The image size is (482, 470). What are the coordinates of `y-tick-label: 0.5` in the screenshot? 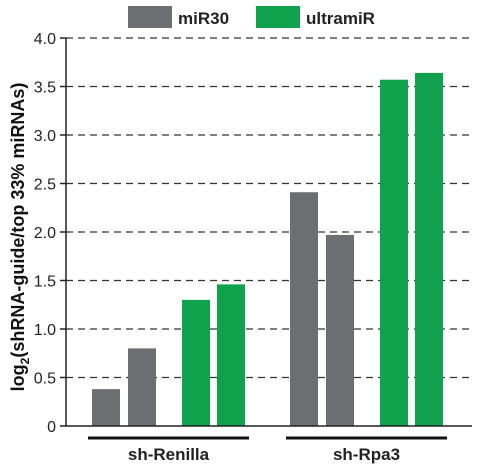 It's located at (45, 379).